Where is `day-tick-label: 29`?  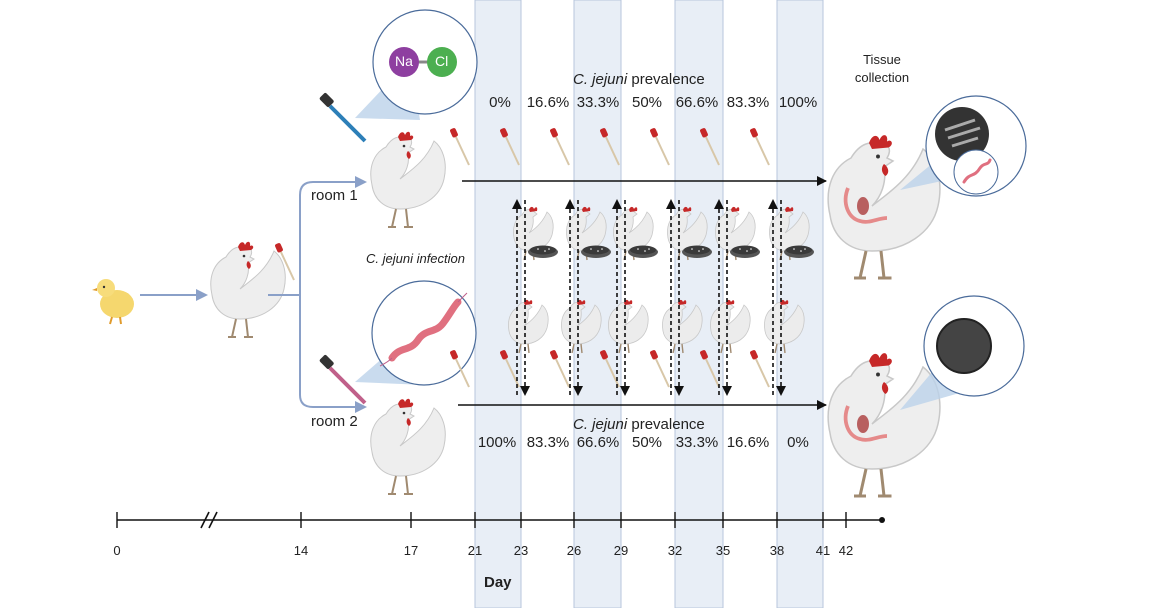
day-tick-label: 29 is located at coordinates (621, 550).